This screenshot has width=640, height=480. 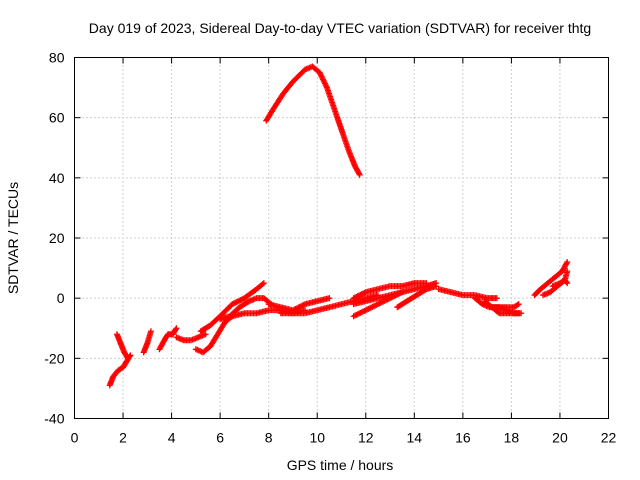 I want to click on x-tick-label: 20, so click(x=560, y=438).